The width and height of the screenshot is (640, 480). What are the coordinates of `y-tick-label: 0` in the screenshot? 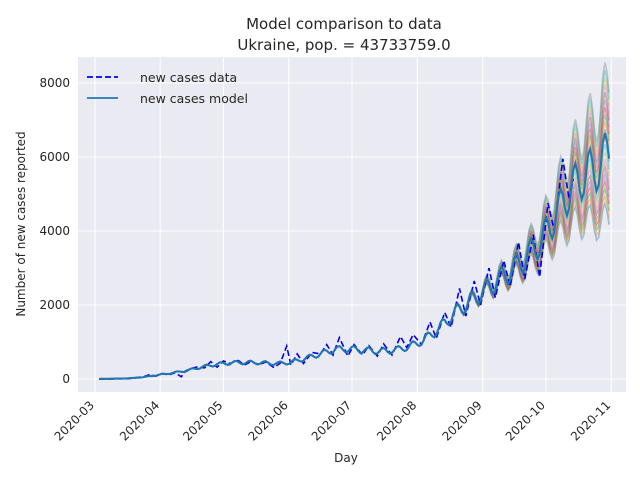 It's located at (66, 379).